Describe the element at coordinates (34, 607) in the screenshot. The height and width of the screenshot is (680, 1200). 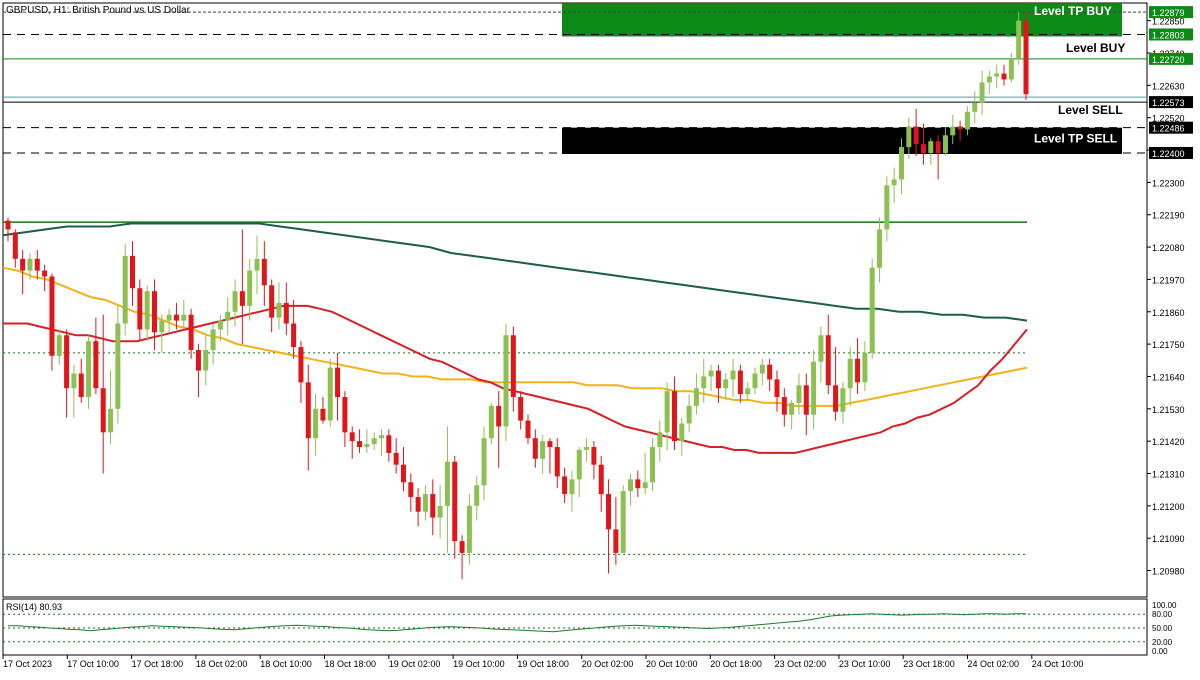
I see `rsi-label: RSI(14) 80.93` at that location.